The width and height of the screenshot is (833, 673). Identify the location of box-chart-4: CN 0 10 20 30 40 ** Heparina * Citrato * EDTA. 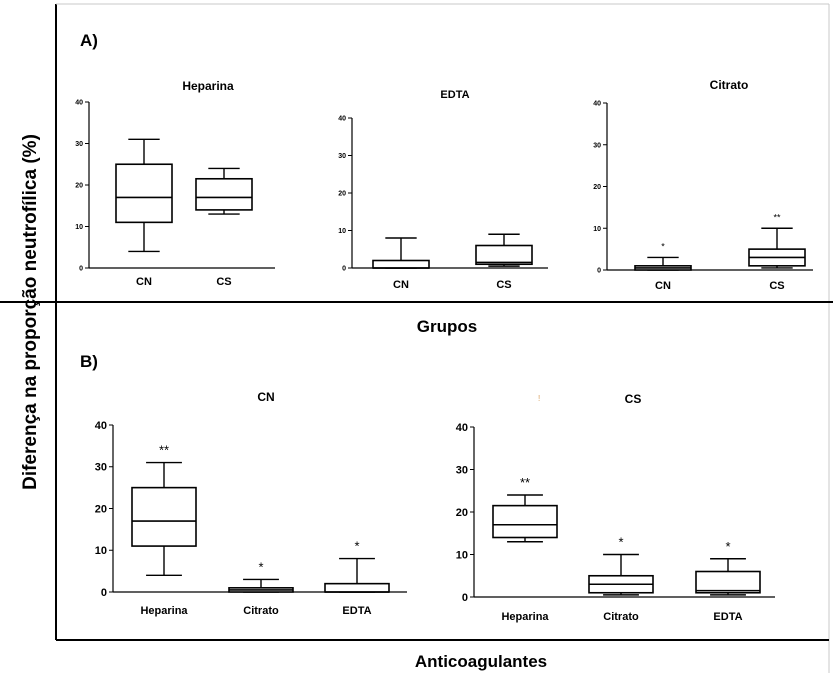
(251, 503).